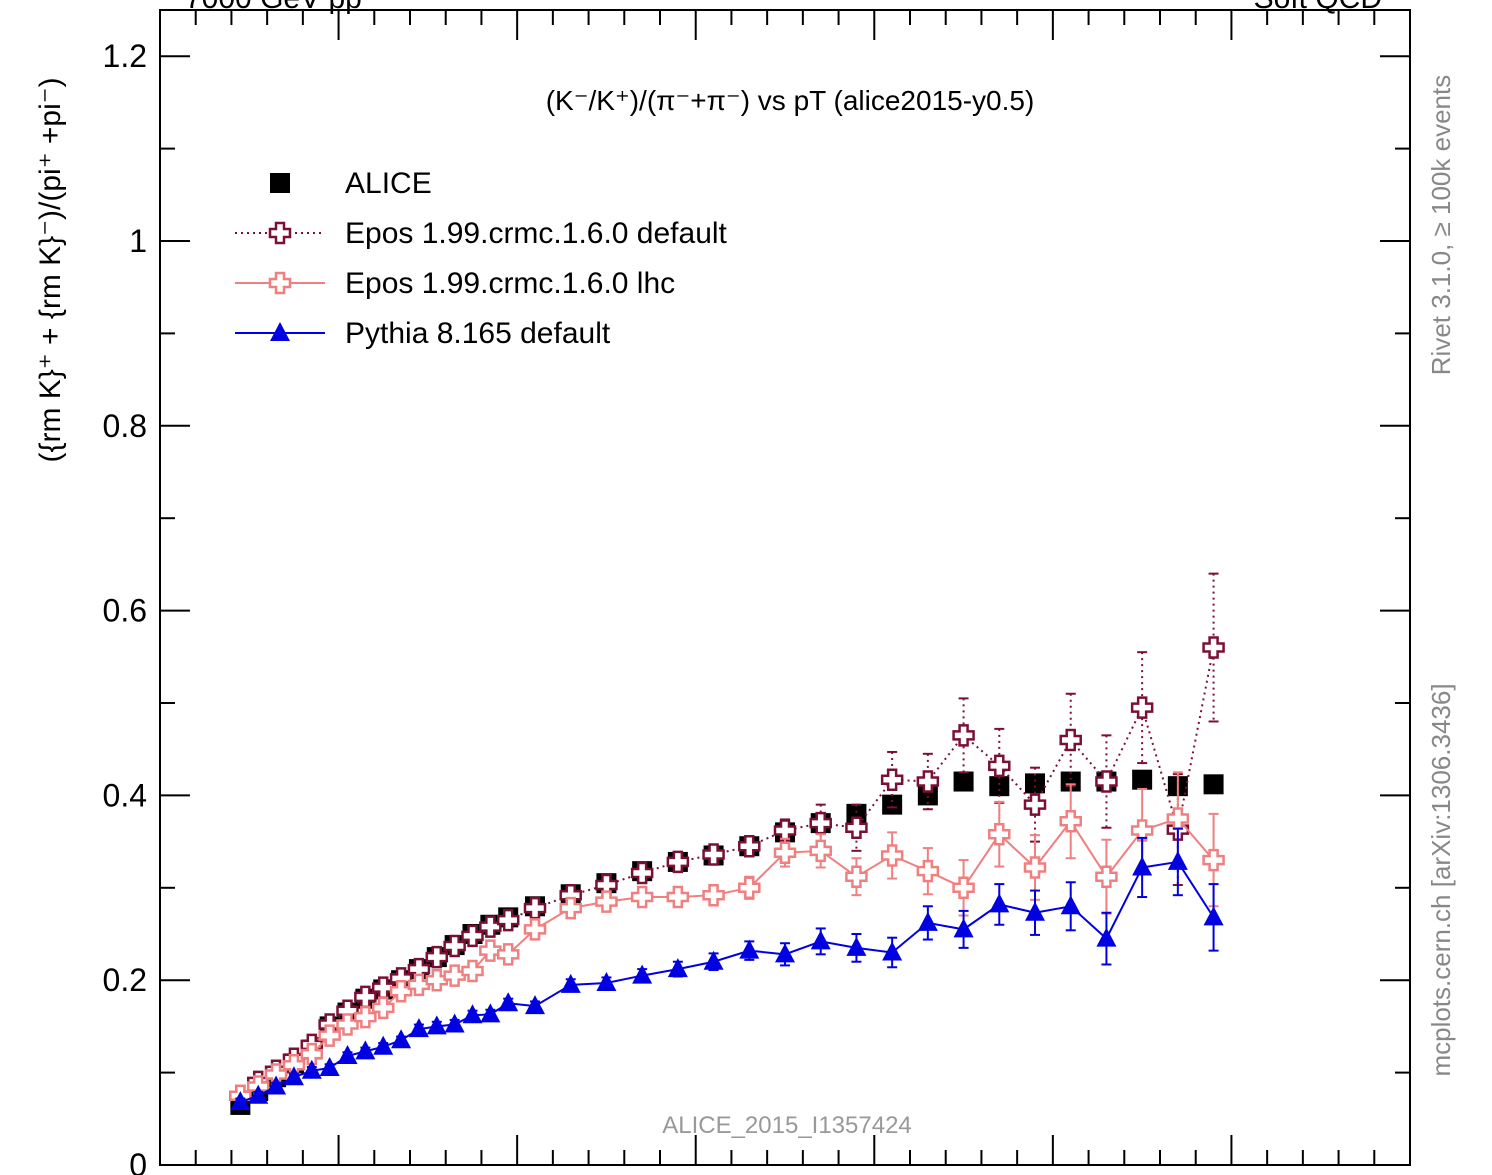 The height and width of the screenshot is (1175, 1492). Describe the element at coordinates (273, 8) in the screenshot. I see `header-left-label: 7000 GeV pp` at that location.